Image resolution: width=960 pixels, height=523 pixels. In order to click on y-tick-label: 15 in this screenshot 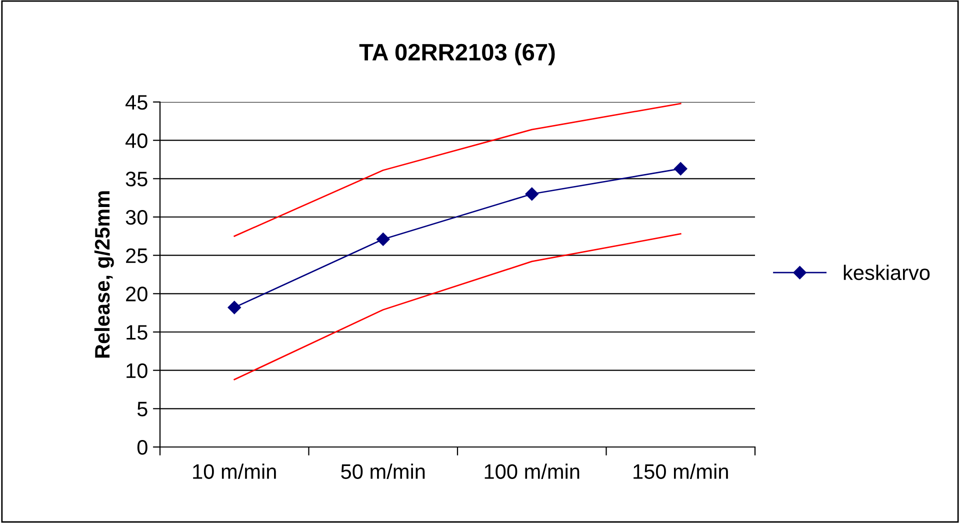, I will do `click(137, 332)`.